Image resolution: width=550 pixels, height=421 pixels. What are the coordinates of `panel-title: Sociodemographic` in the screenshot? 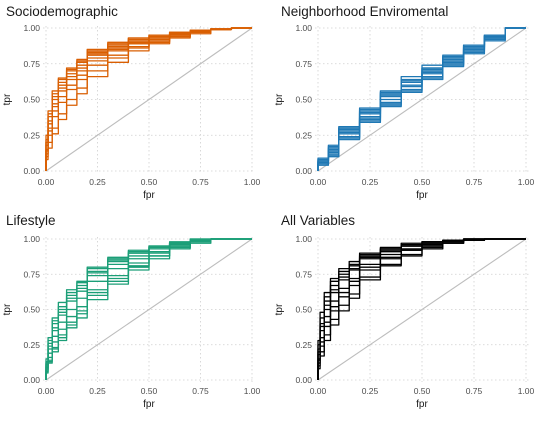 It's located at (62, 11).